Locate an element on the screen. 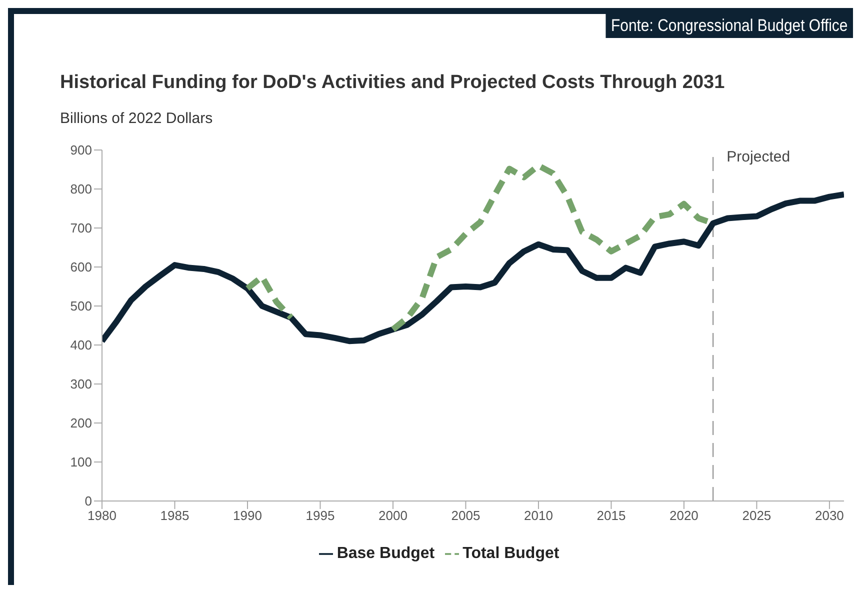 This screenshot has width=861, height=593. x-tick-label: 2015 is located at coordinates (611, 516).